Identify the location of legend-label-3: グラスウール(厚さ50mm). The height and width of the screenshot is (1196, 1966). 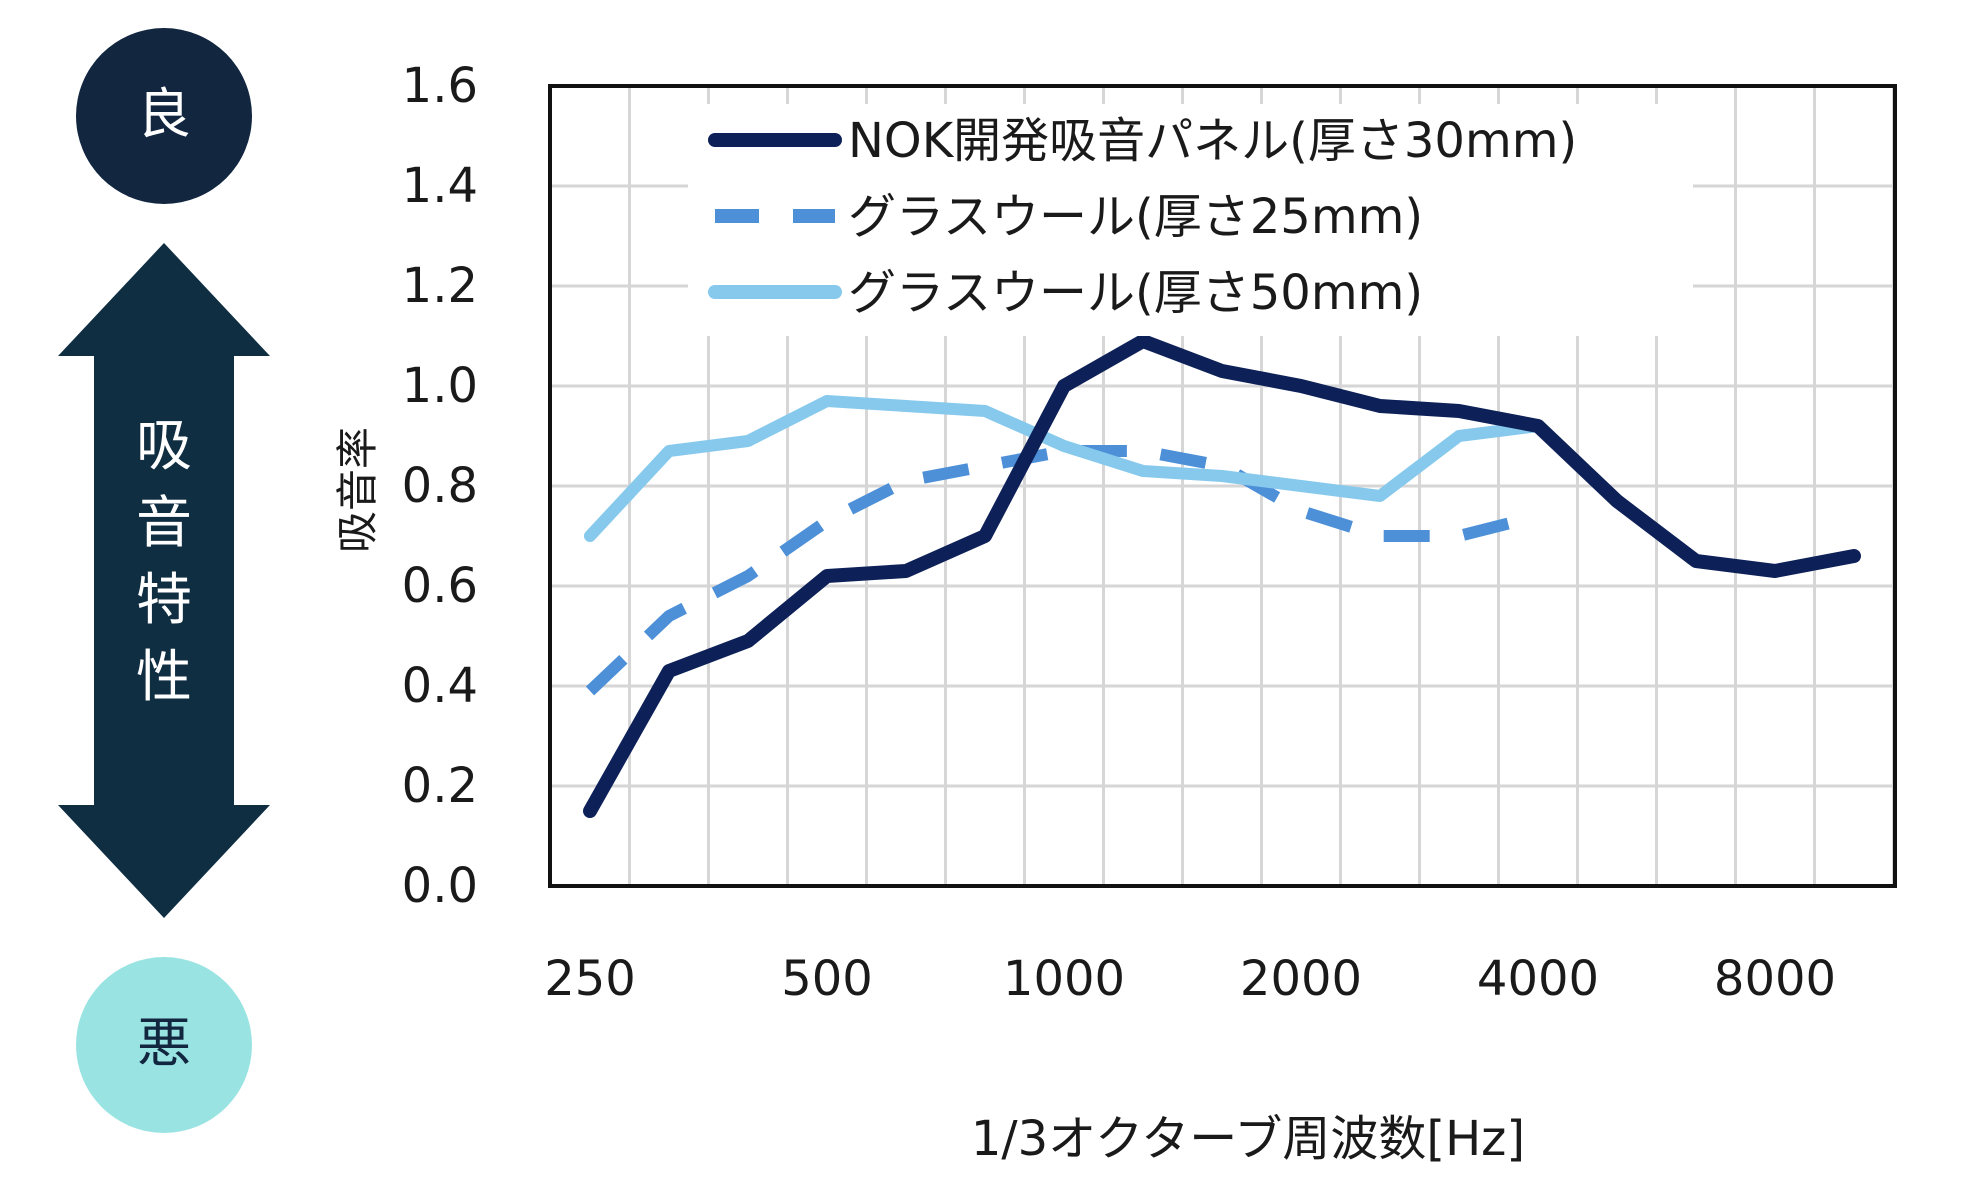
(1135, 293).